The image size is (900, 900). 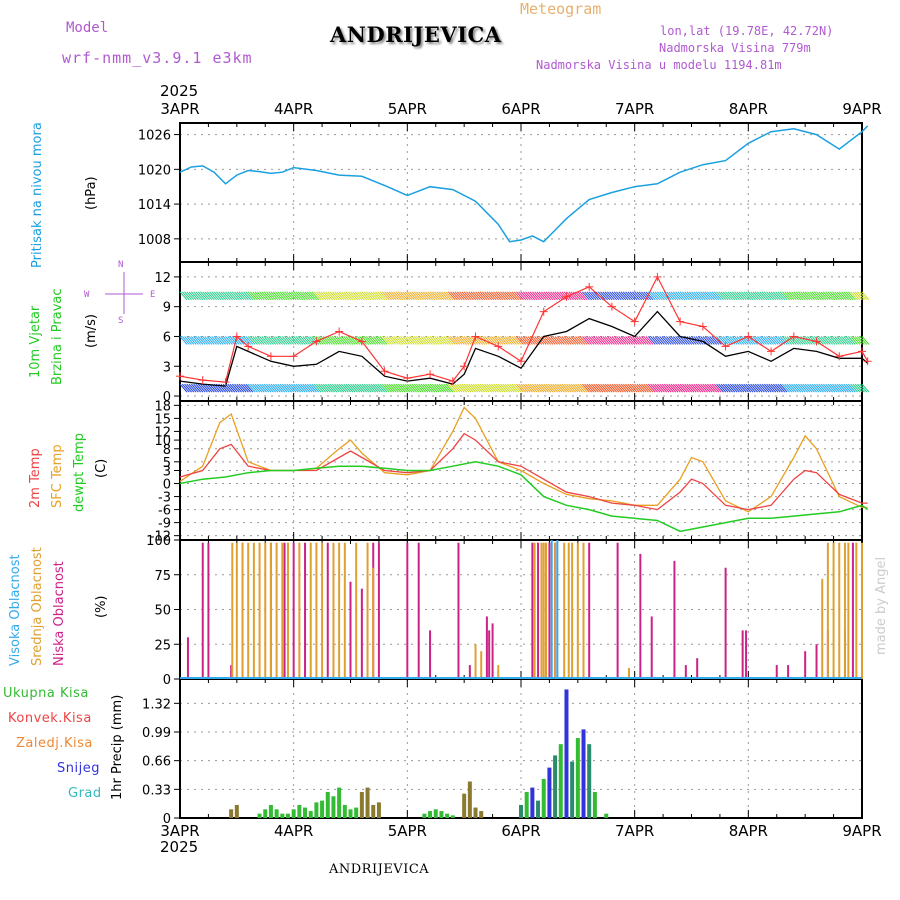 I want to click on lonlat-label: lon,lat (19.78E, 42.72N), so click(x=747, y=31).